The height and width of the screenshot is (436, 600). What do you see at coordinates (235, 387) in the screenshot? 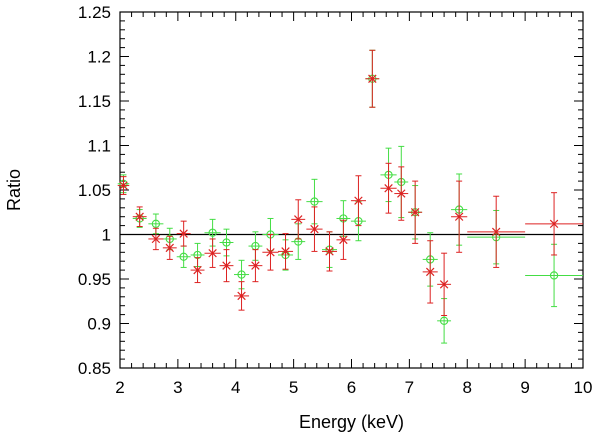
I see `x-tick-label: 4` at bounding box center [235, 387].